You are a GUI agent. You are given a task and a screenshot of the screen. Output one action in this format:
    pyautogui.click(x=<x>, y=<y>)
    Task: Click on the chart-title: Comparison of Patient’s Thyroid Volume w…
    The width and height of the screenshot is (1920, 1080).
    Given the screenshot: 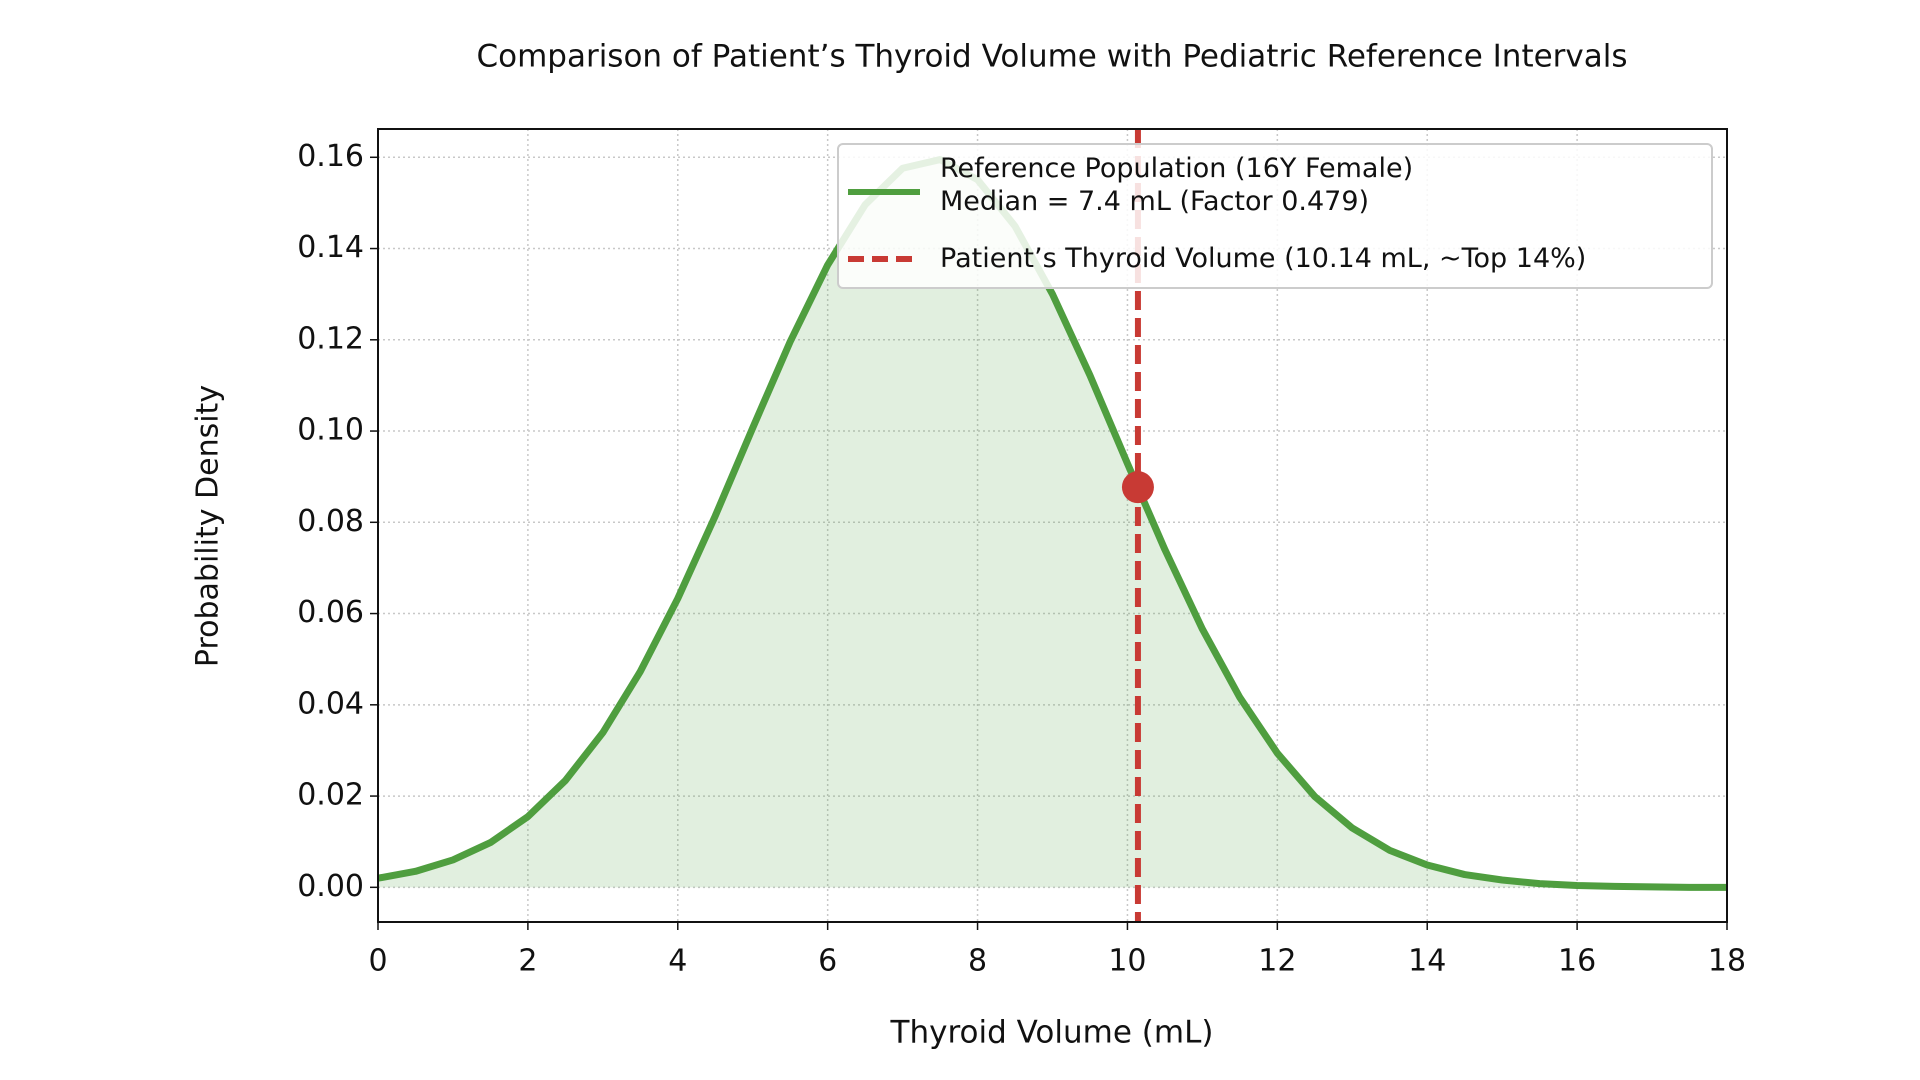 What is the action you would take?
    pyautogui.click(x=1051, y=57)
    